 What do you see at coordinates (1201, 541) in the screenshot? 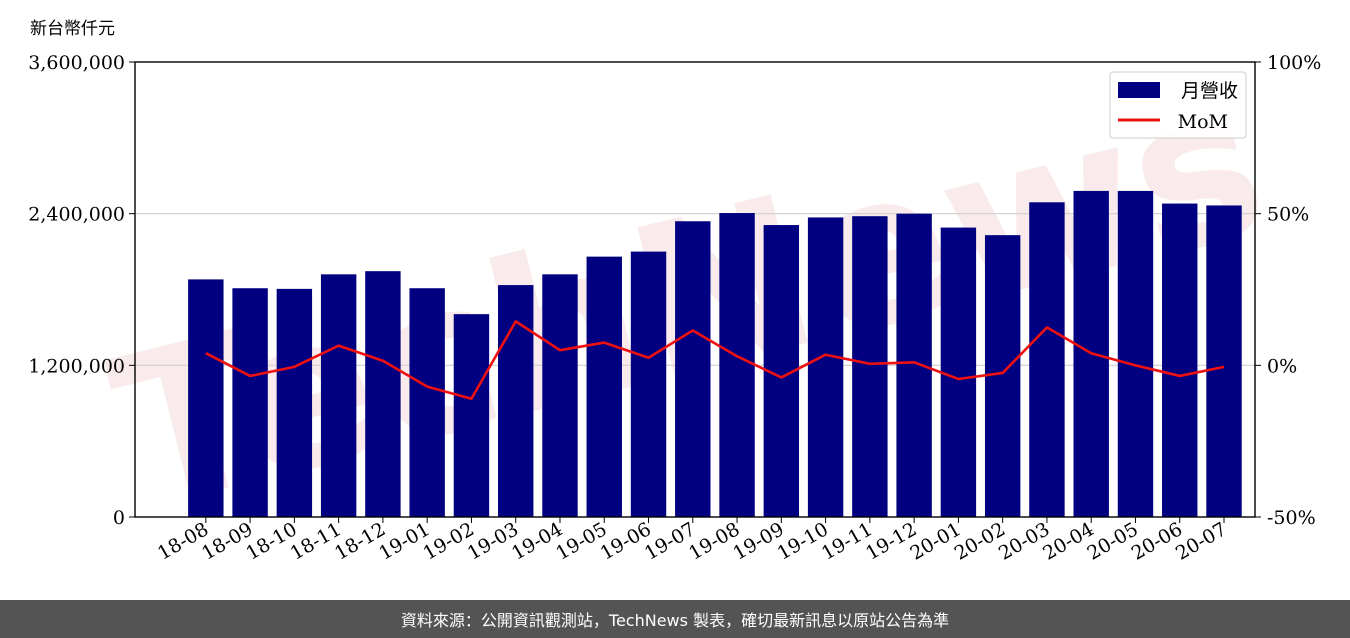
I see `x-tick-label: 20-07` at bounding box center [1201, 541].